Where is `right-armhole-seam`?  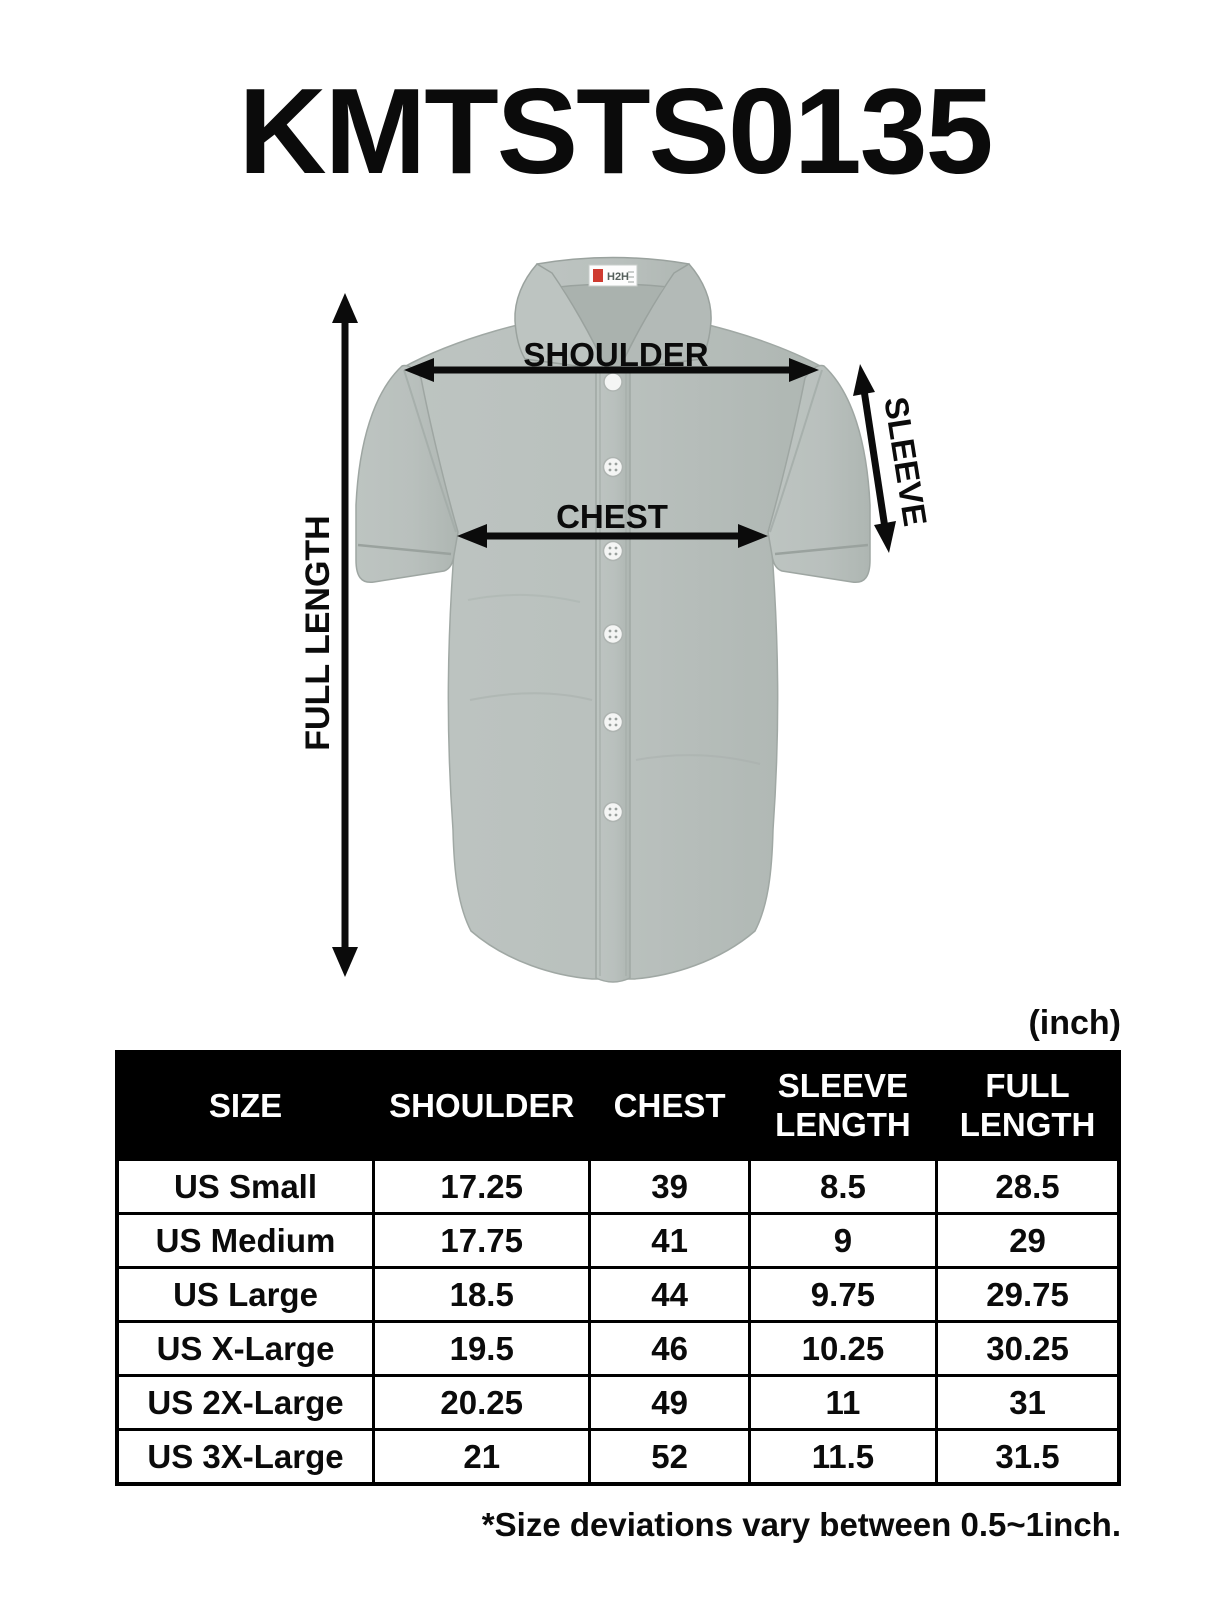
right-armhole-seam is located at coordinates (796, 451).